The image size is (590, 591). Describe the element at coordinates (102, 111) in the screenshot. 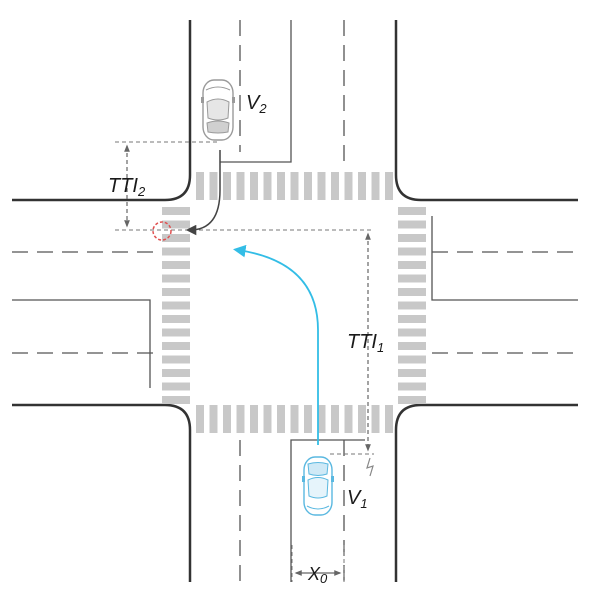

I see `curb-top-left` at that location.